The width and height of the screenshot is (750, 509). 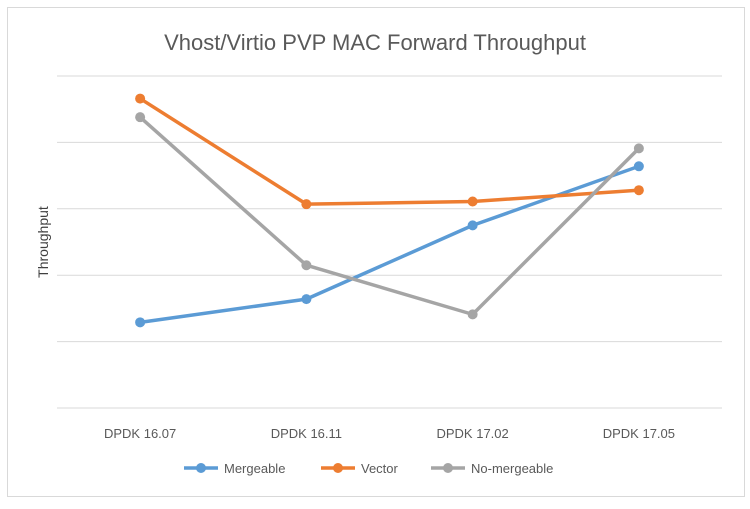 I want to click on legend-label: Mergeable, so click(x=254, y=468).